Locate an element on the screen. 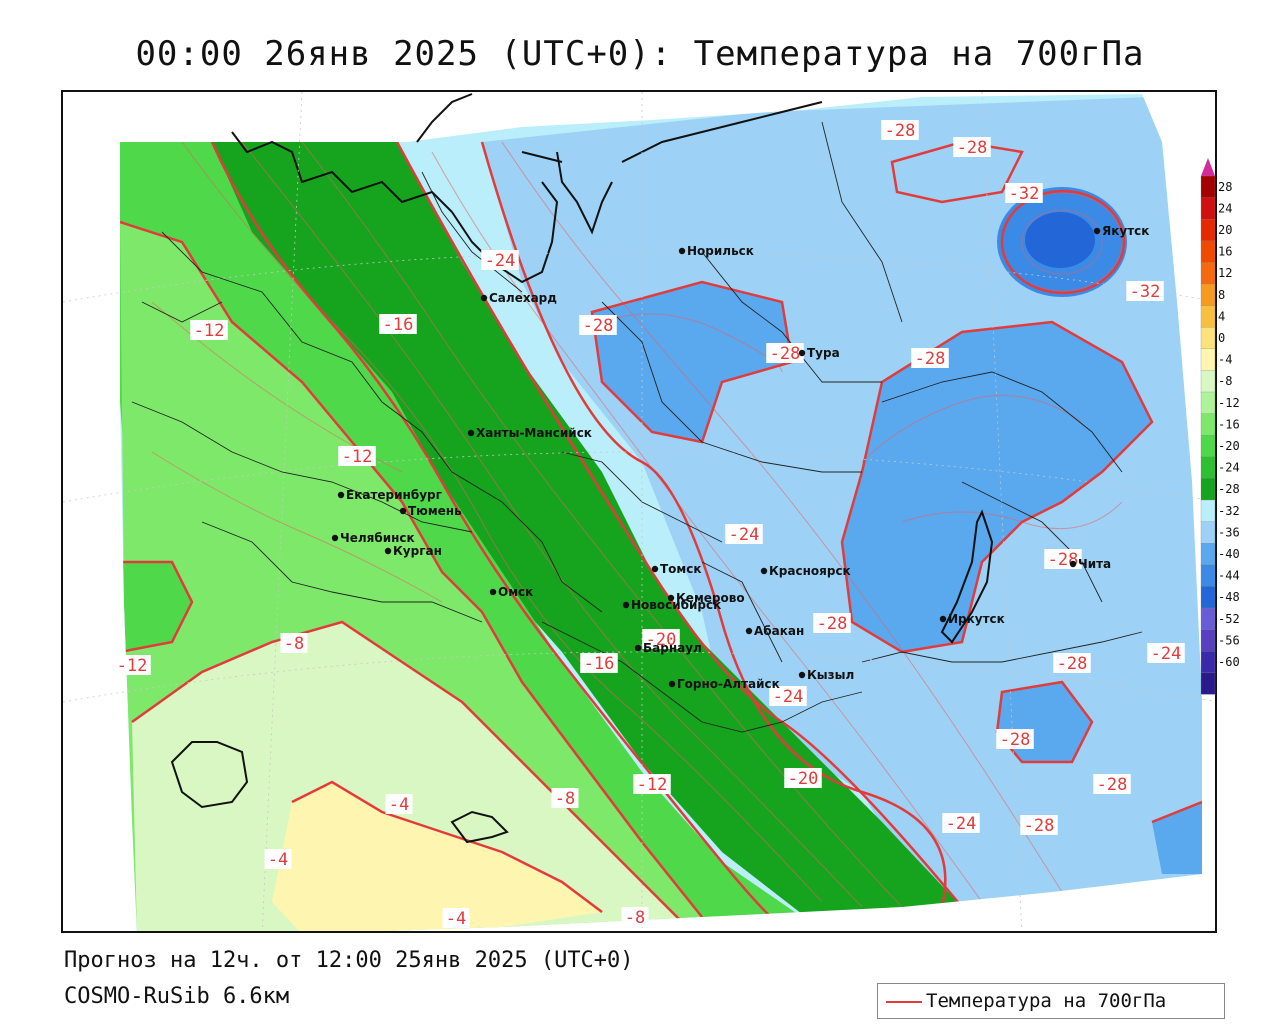 The height and width of the screenshot is (1024, 1280). contour-label: -12 is located at coordinates (132, 666).